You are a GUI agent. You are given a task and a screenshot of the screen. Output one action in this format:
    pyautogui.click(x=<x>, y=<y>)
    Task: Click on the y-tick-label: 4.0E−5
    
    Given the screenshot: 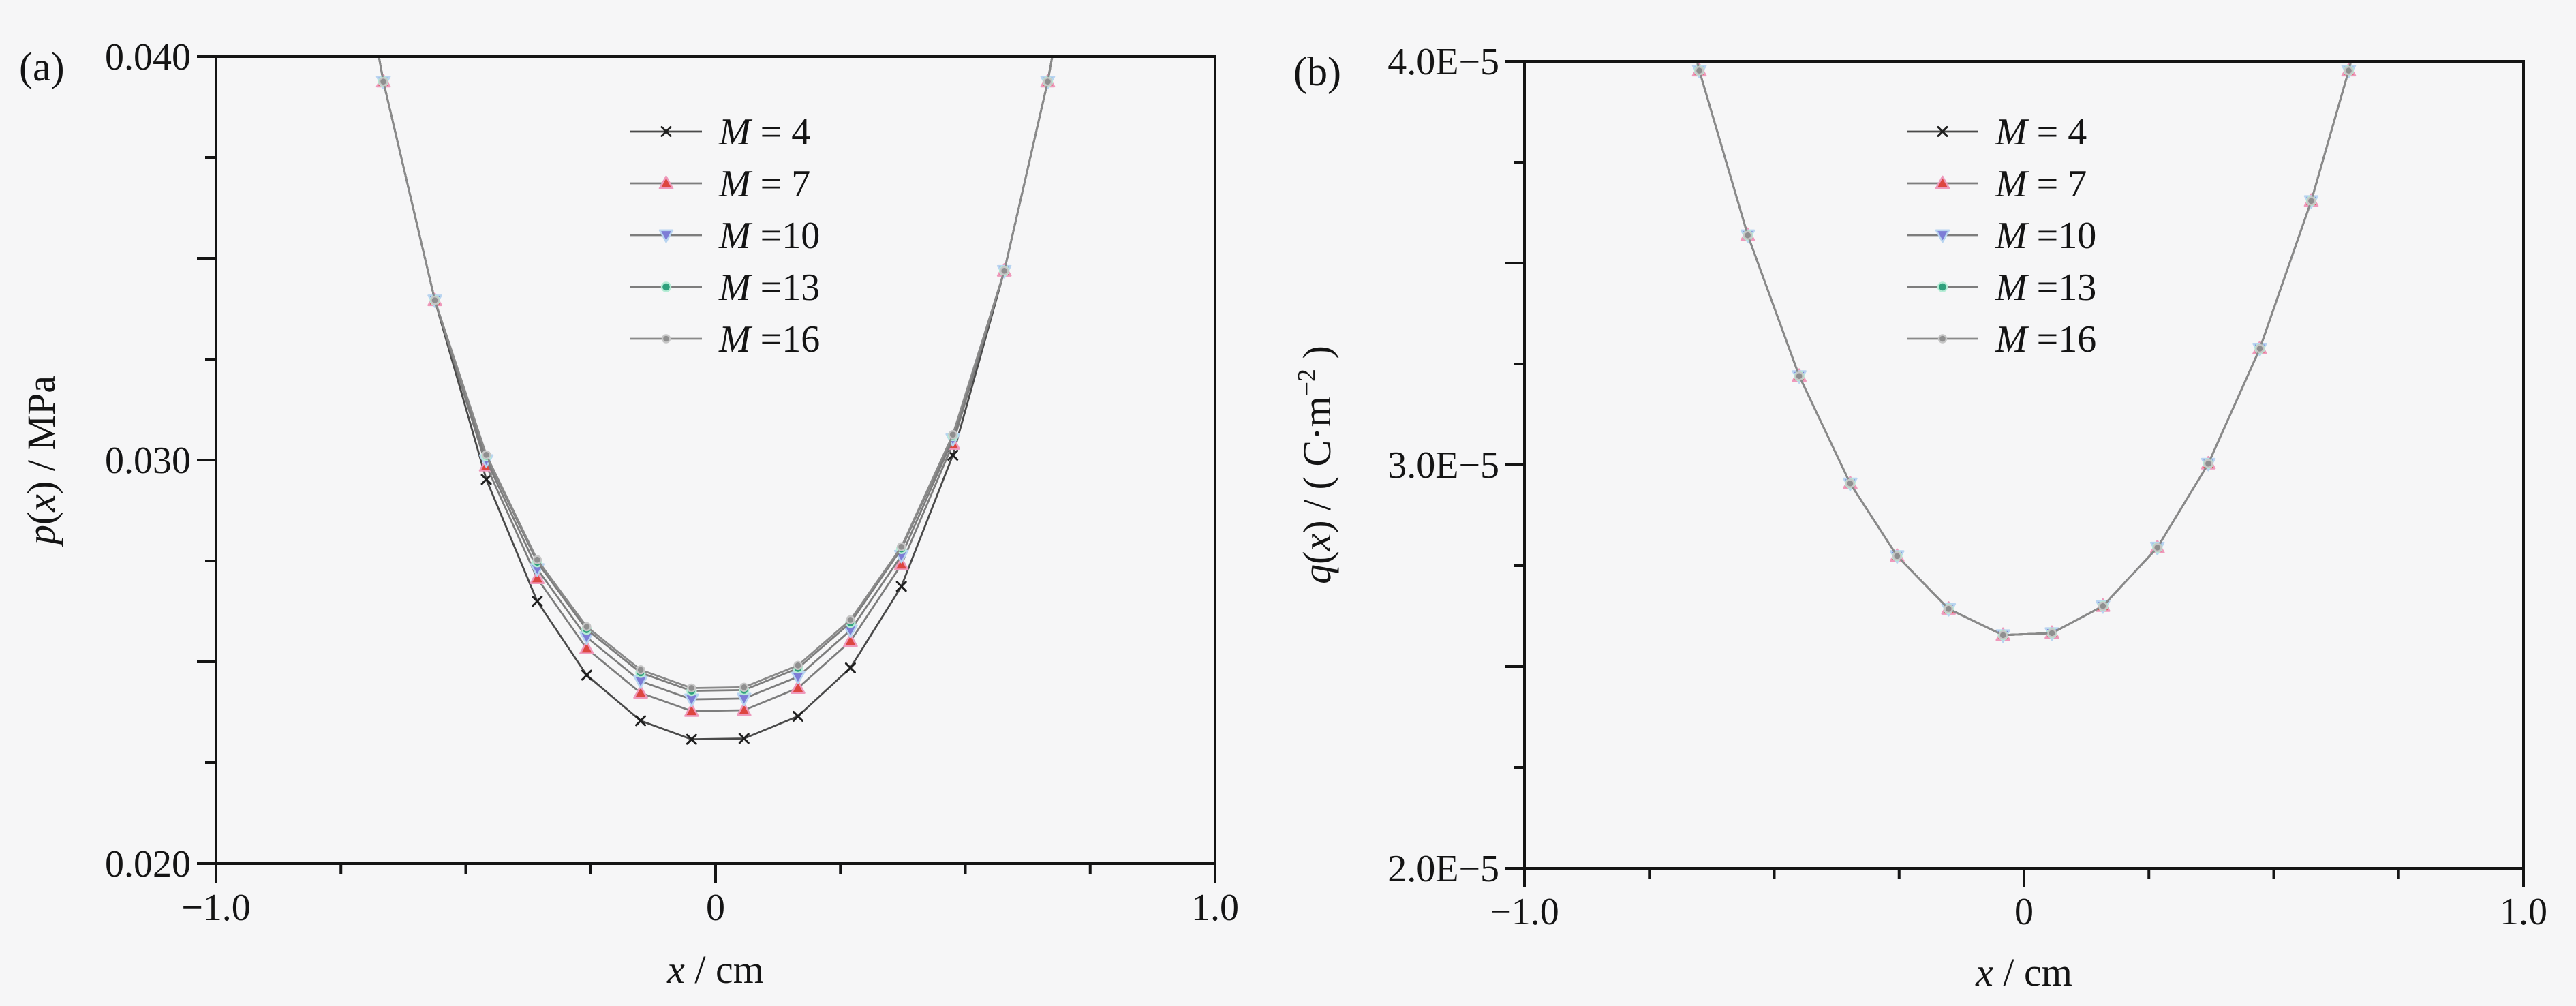 What is the action you would take?
    pyautogui.click(x=1443, y=62)
    